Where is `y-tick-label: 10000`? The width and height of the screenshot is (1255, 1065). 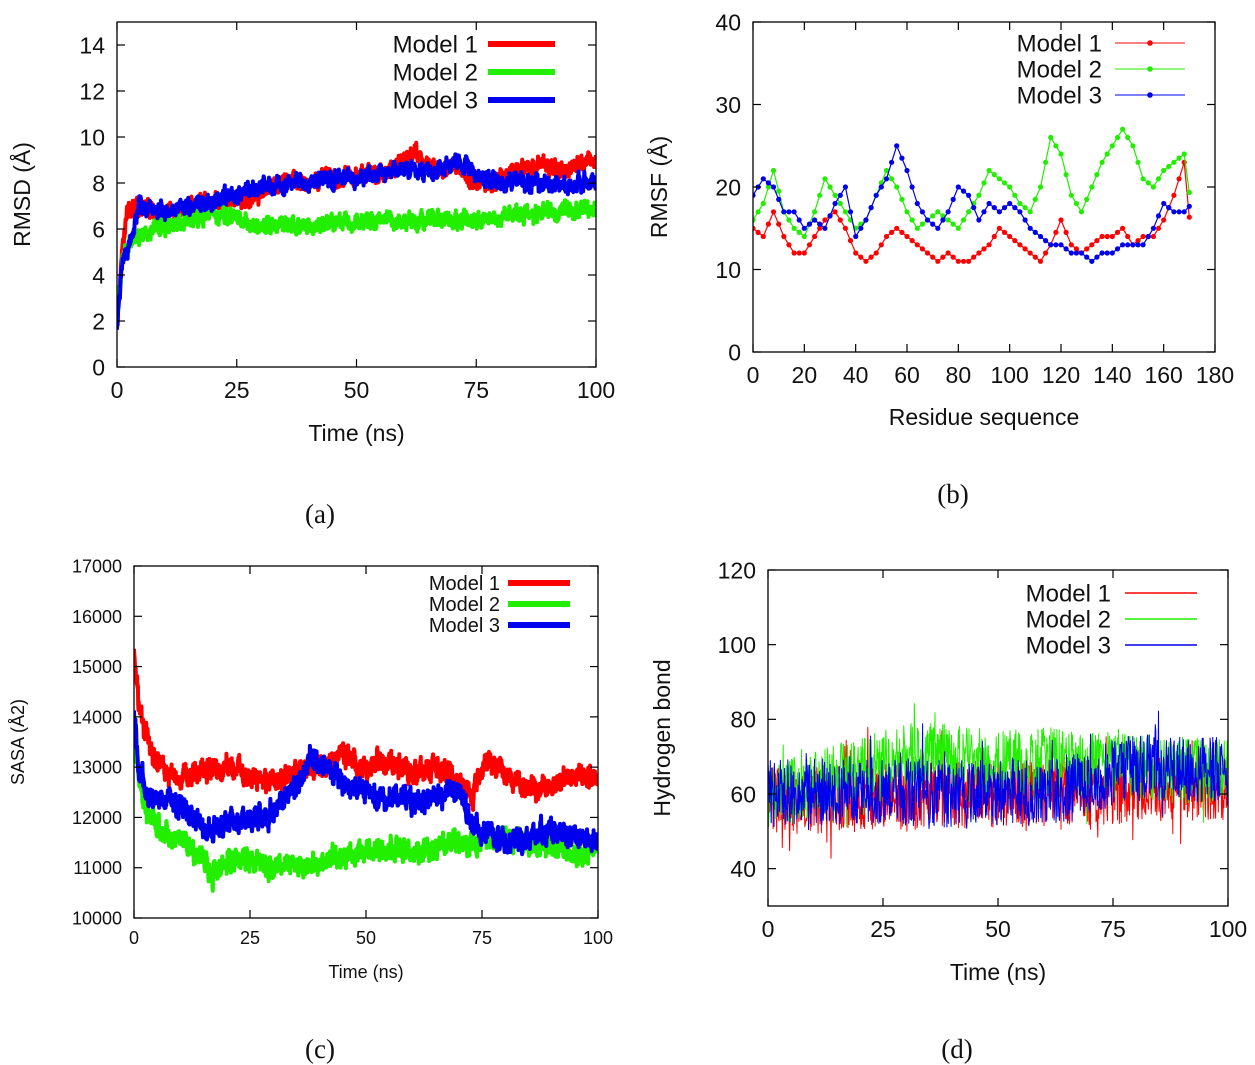
y-tick-label: 10000 is located at coordinates (97, 918).